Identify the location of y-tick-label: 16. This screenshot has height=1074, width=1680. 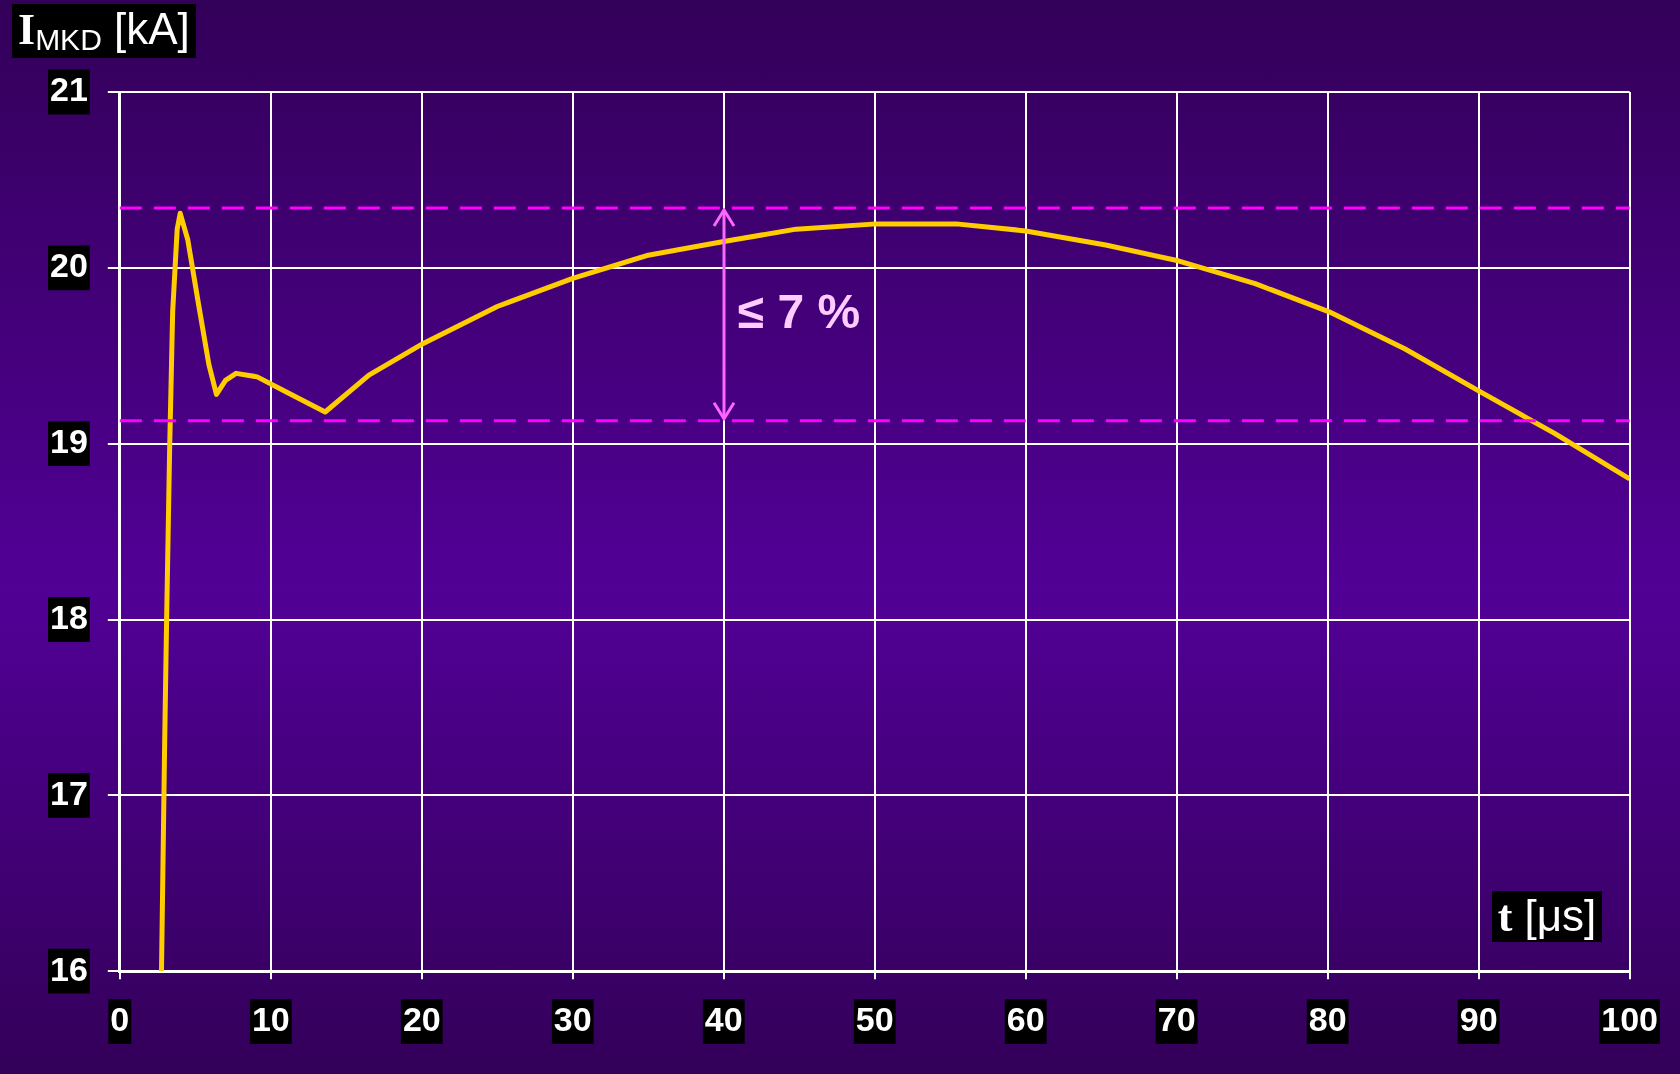
(68, 968).